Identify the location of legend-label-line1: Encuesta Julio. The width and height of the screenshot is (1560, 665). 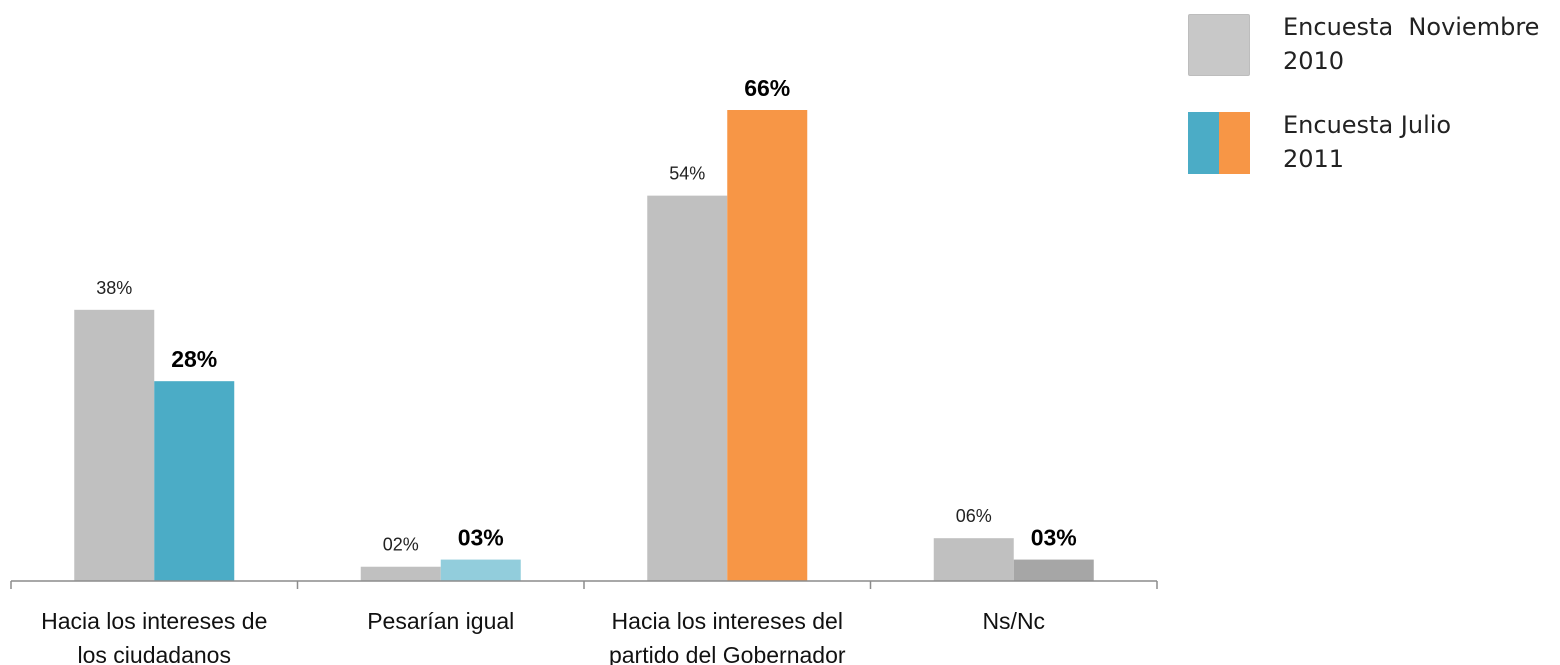
(1367, 125).